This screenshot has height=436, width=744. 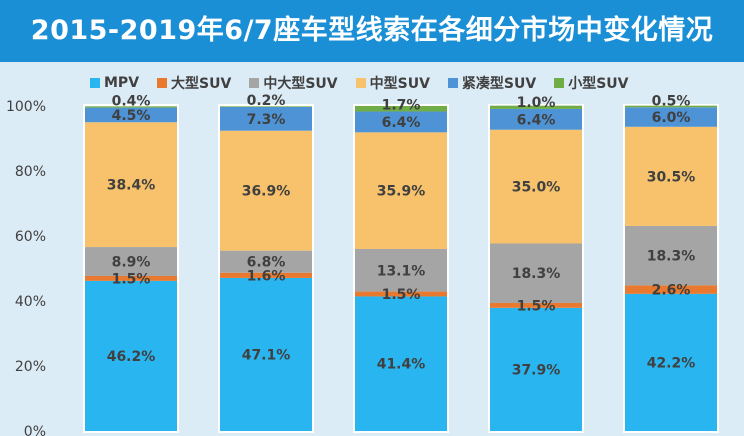 I want to click on data-label: 13.1%, so click(x=401, y=271).